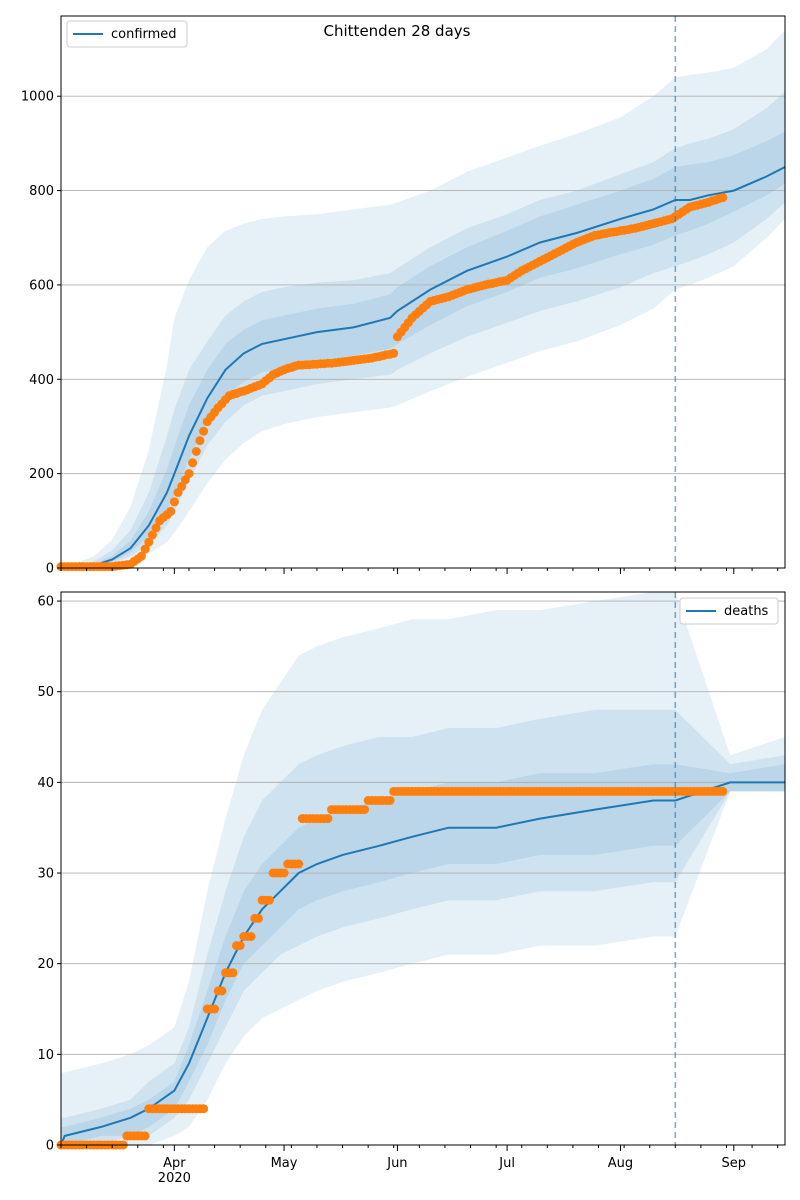 The width and height of the screenshot is (800, 1200). Describe the element at coordinates (284, 1163) in the screenshot. I see `x-tick-label: May` at that location.